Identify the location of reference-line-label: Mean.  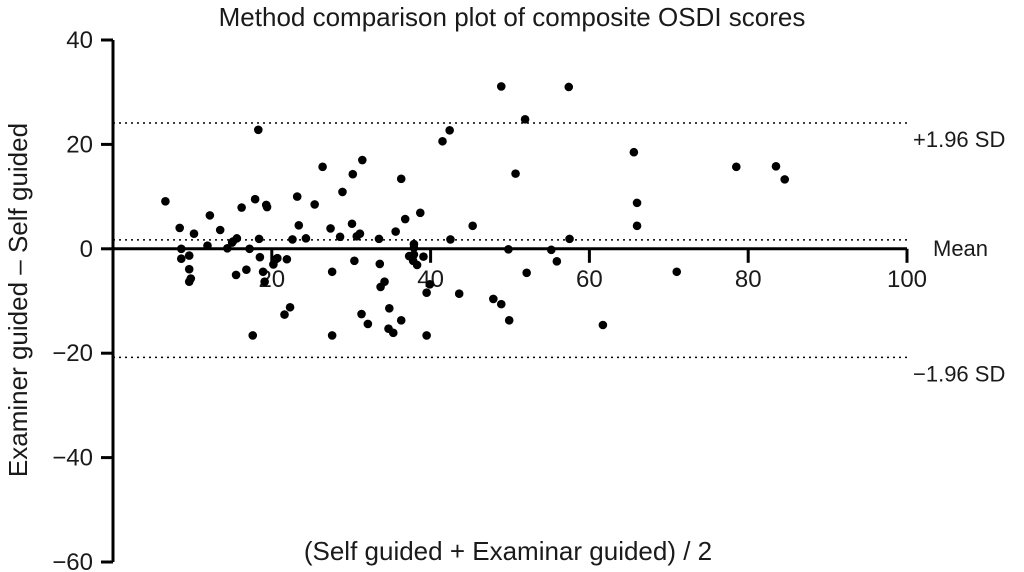
(960, 248).